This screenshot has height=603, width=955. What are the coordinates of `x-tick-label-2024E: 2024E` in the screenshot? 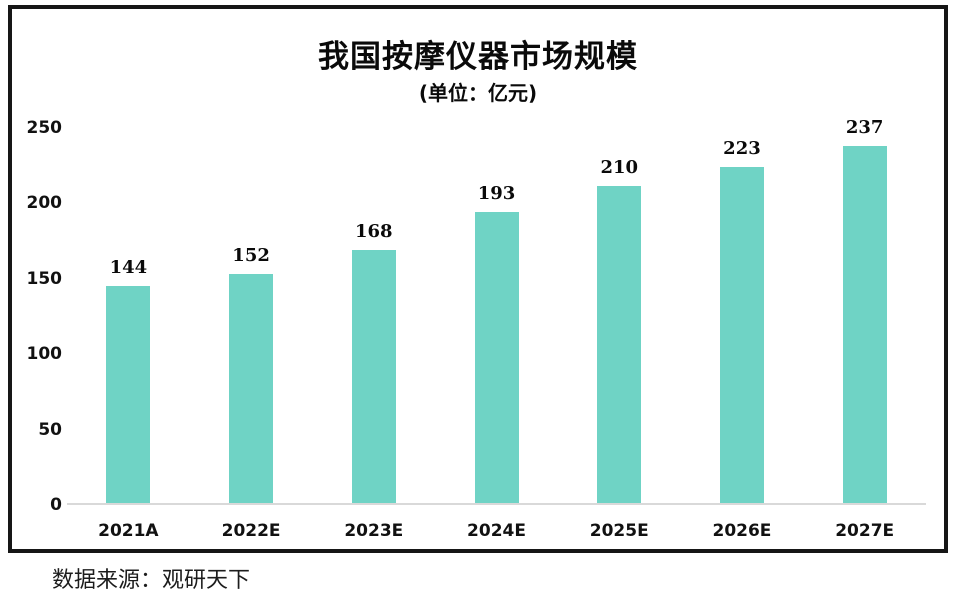 It's located at (496, 531).